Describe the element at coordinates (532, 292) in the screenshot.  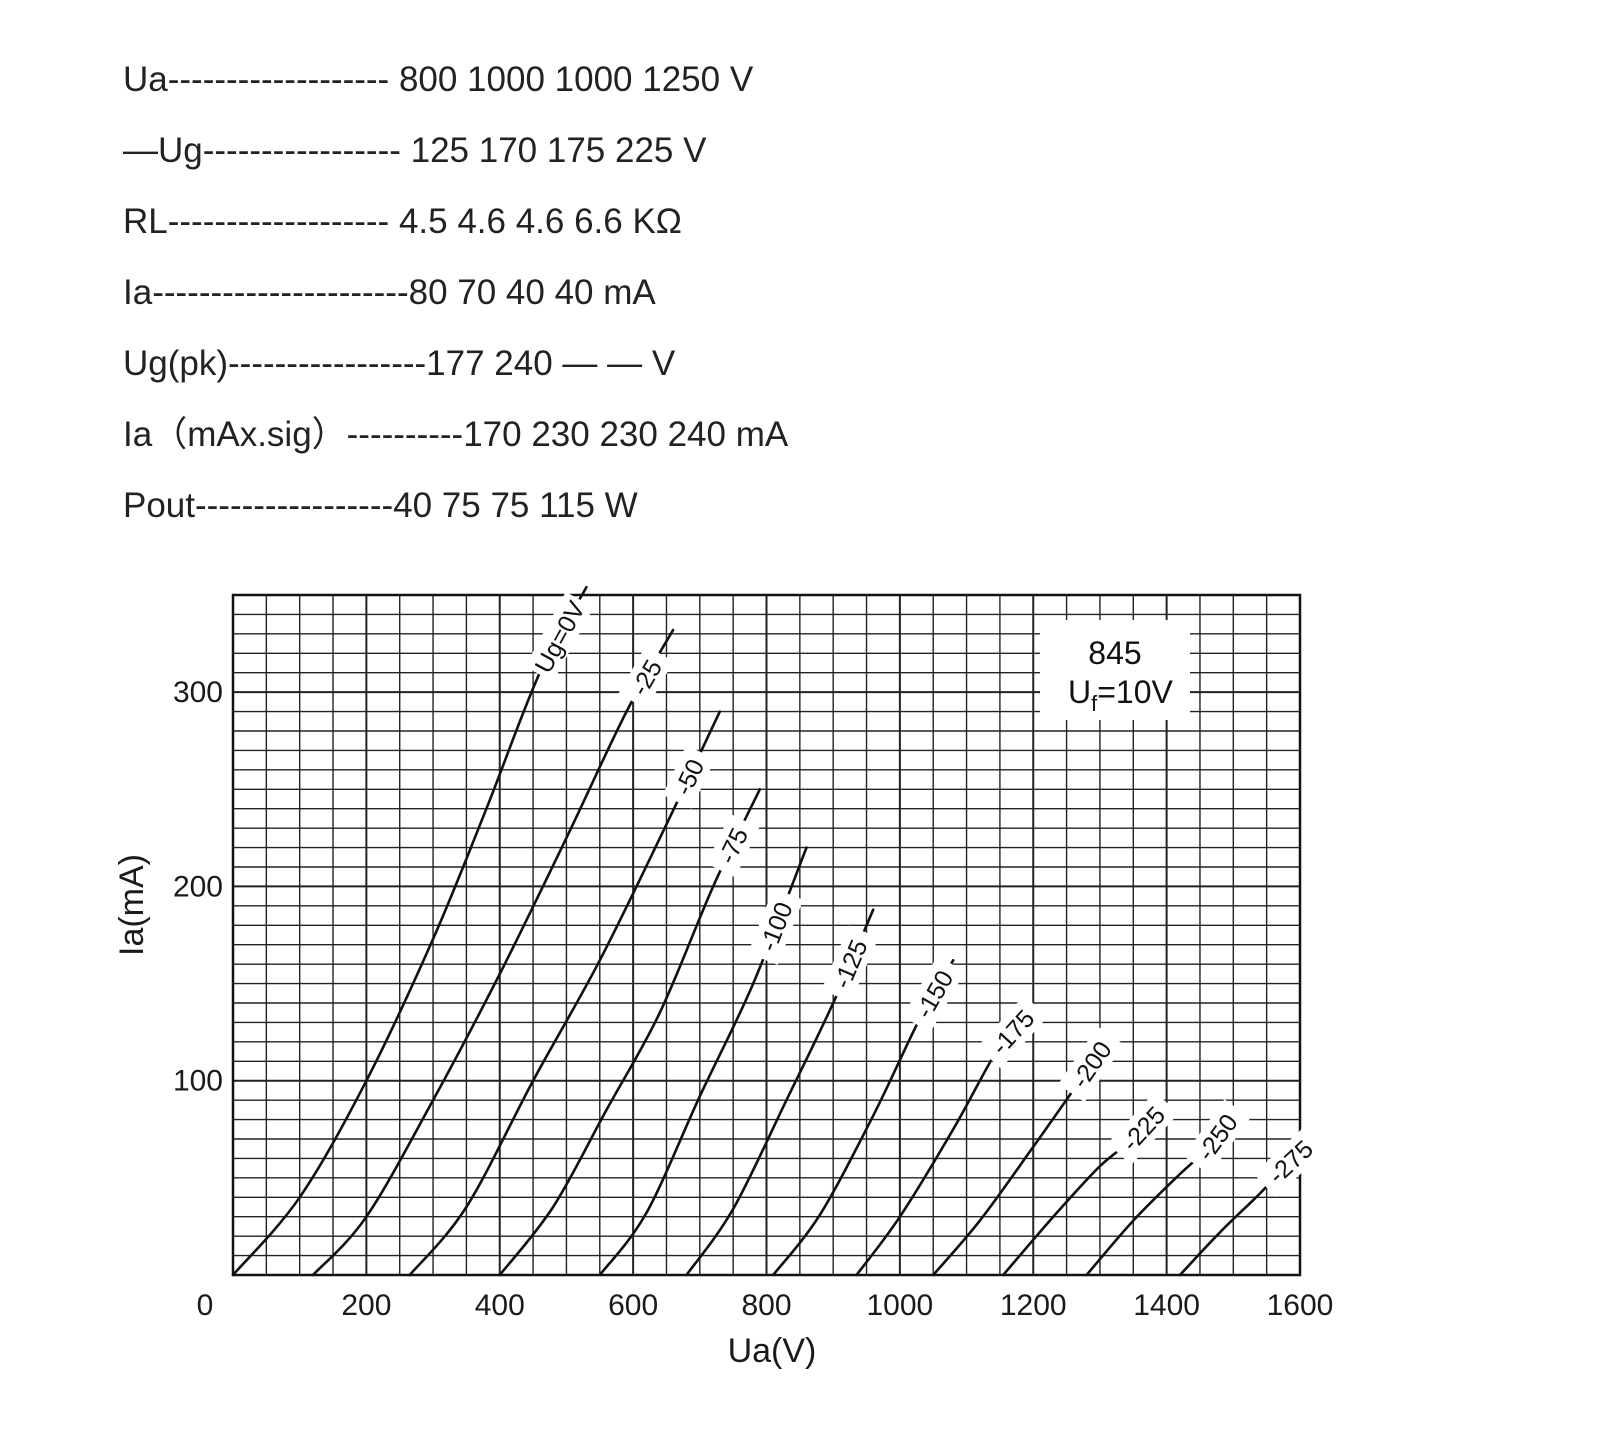
I see `spec-values: 80 70 40 40 mA` at that location.